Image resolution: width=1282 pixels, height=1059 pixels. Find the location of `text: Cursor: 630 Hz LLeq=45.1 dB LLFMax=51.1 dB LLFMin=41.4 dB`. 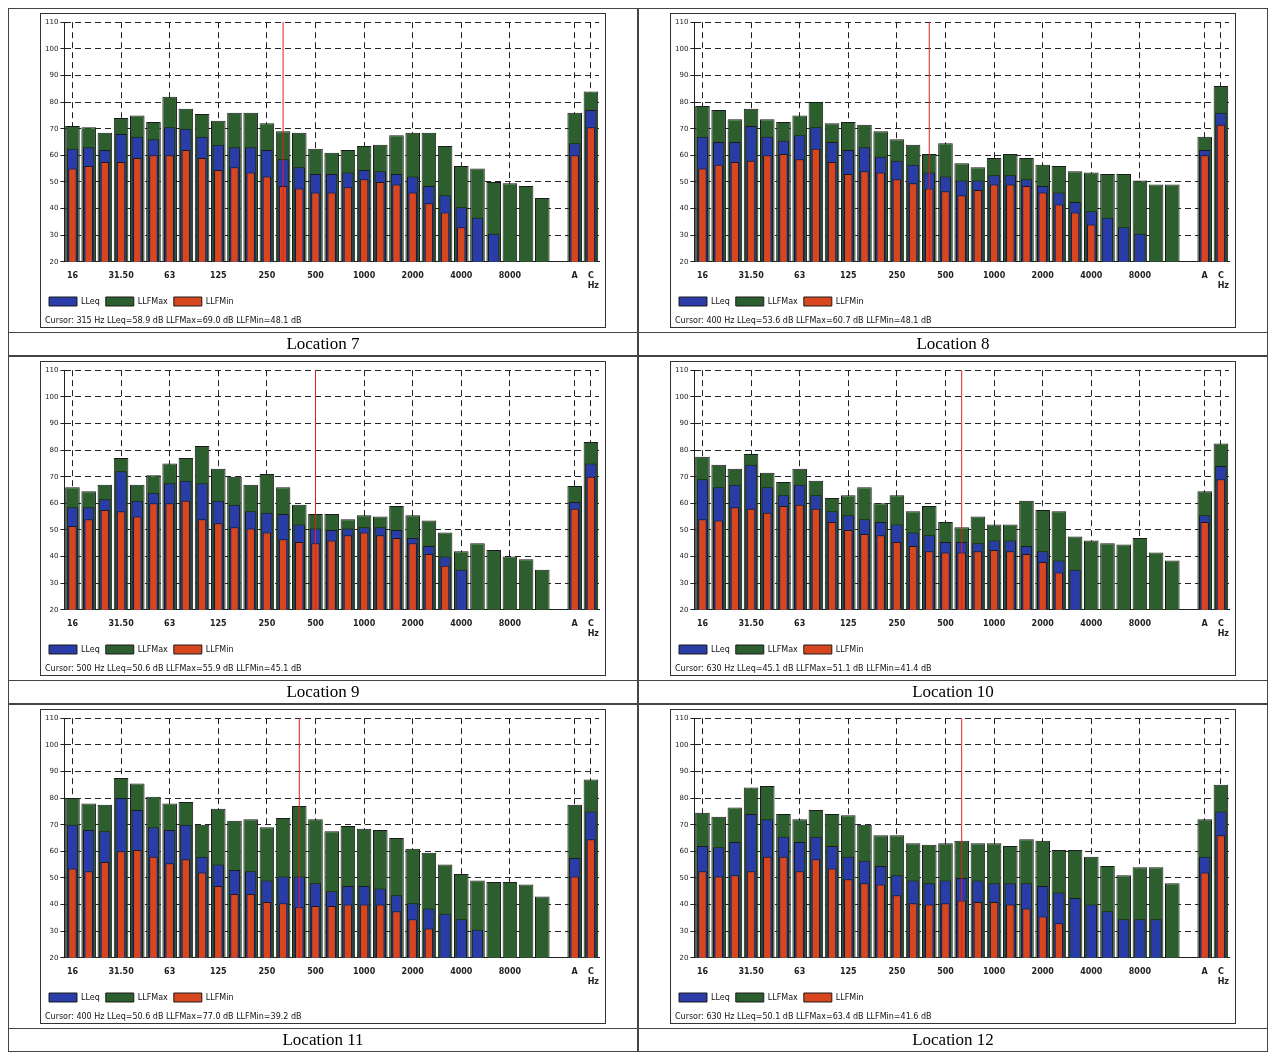

text: Cursor: 630 Hz LLeq=45.1 dB LLFMax=51.1 dB LLFMin=41.4 dB is located at coordinates (803, 668).